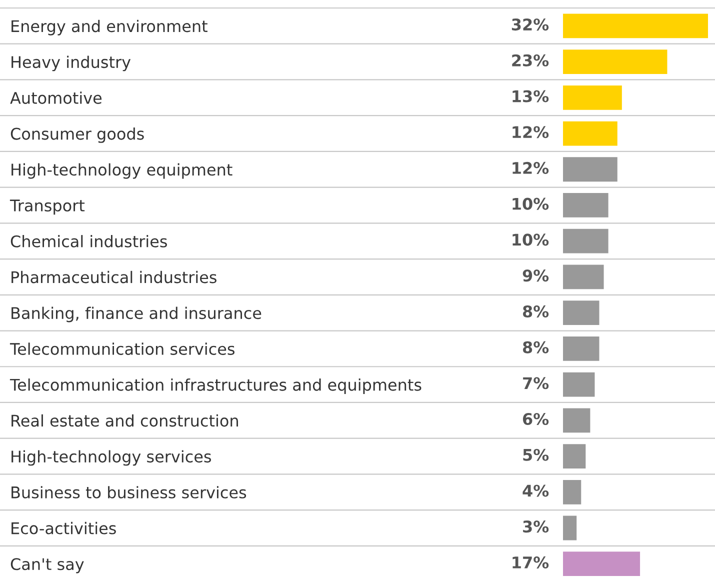 The height and width of the screenshot is (580, 715). Describe the element at coordinates (129, 492) in the screenshot. I see `y-tick-label: Business to business services` at that location.